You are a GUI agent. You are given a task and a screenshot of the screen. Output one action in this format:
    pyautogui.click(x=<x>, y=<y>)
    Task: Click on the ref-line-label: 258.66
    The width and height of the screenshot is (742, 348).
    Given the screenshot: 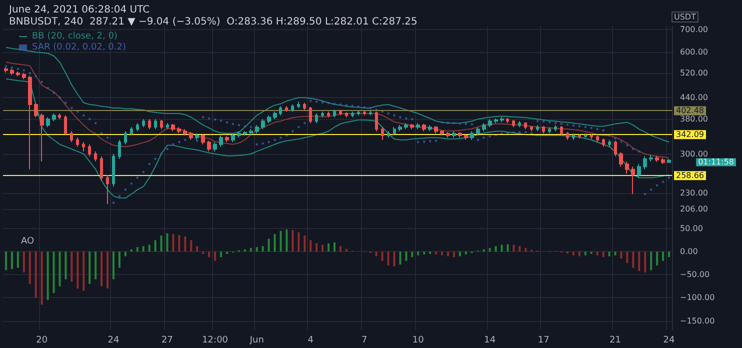 What is the action you would take?
    pyautogui.click(x=690, y=175)
    